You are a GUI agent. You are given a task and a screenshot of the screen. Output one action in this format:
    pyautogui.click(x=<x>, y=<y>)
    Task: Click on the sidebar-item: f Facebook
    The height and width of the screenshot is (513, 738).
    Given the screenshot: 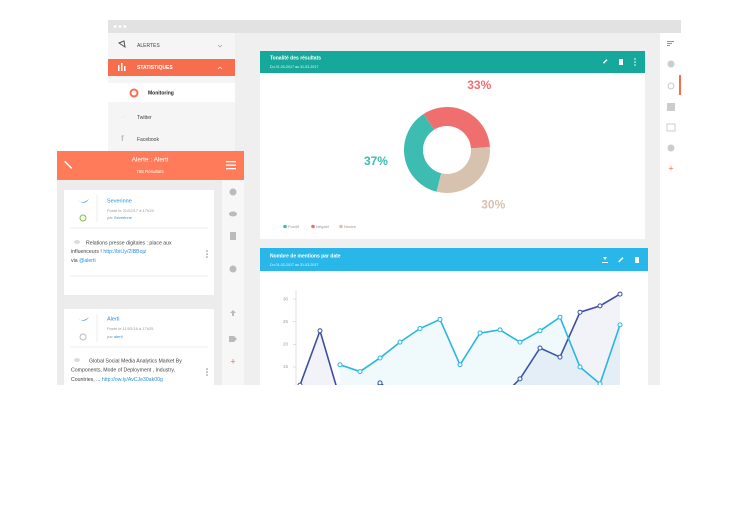 What is the action you would take?
    pyautogui.click(x=140, y=138)
    